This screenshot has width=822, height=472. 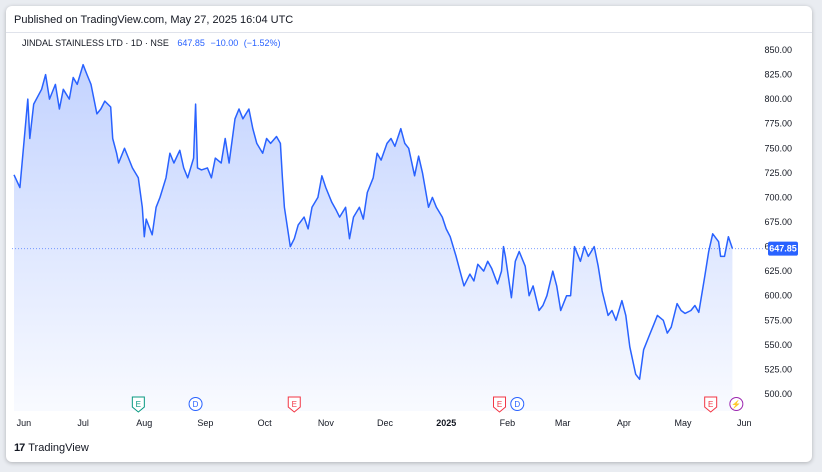 I want to click on y-tick-label: 825.00, so click(x=778, y=75).